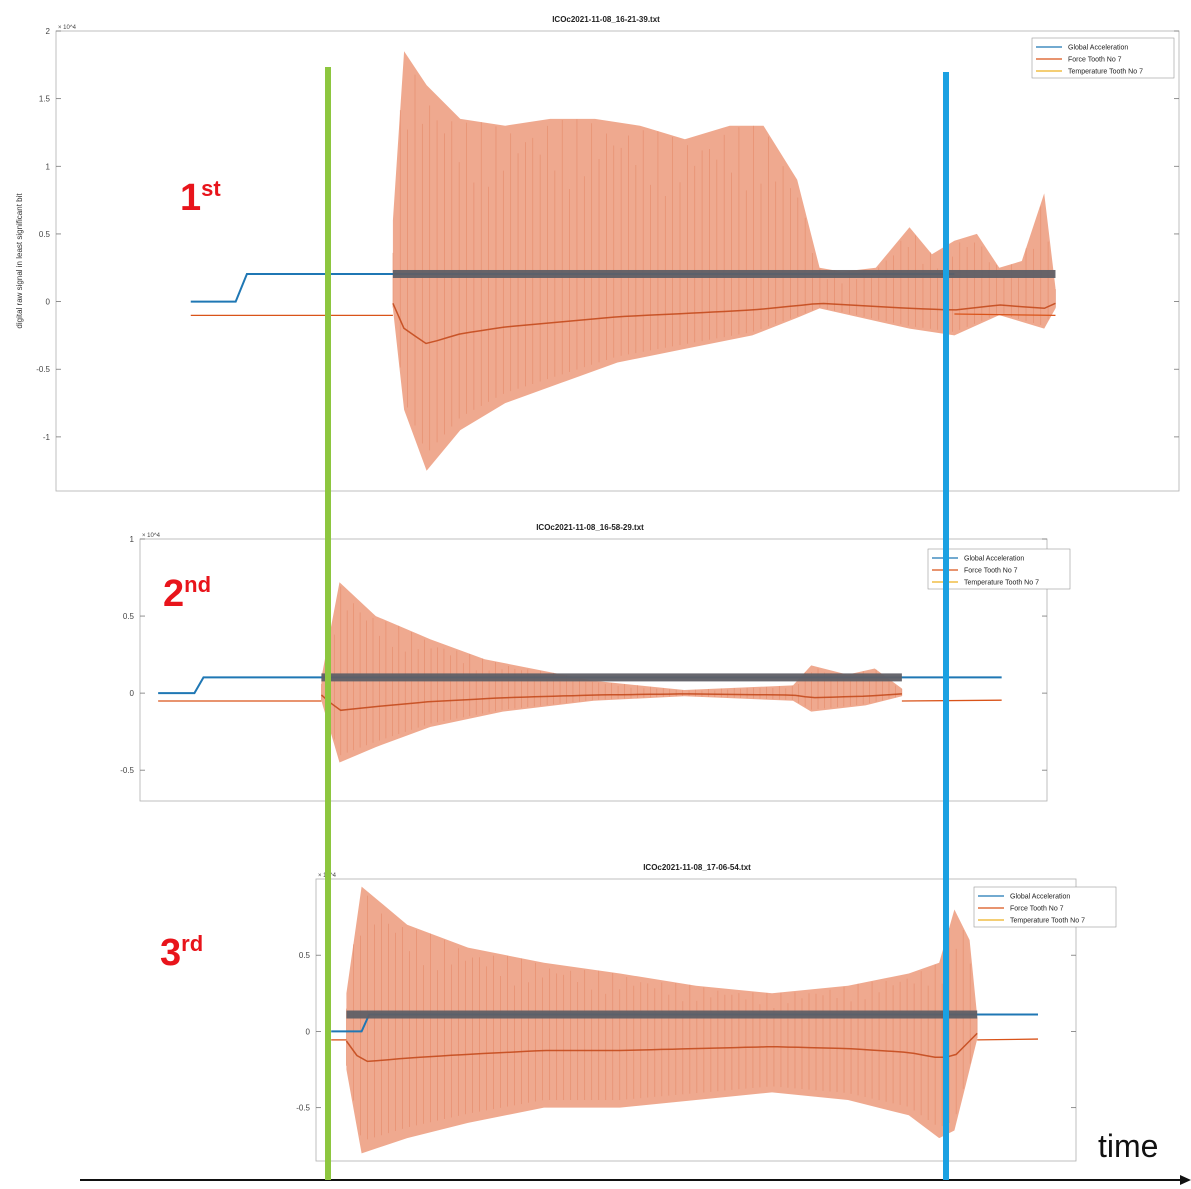 This screenshot has height=1189, width=1191. Describe the element at coordinates (946, 626) in the screenshot. I see `end-marker-line` at that location.